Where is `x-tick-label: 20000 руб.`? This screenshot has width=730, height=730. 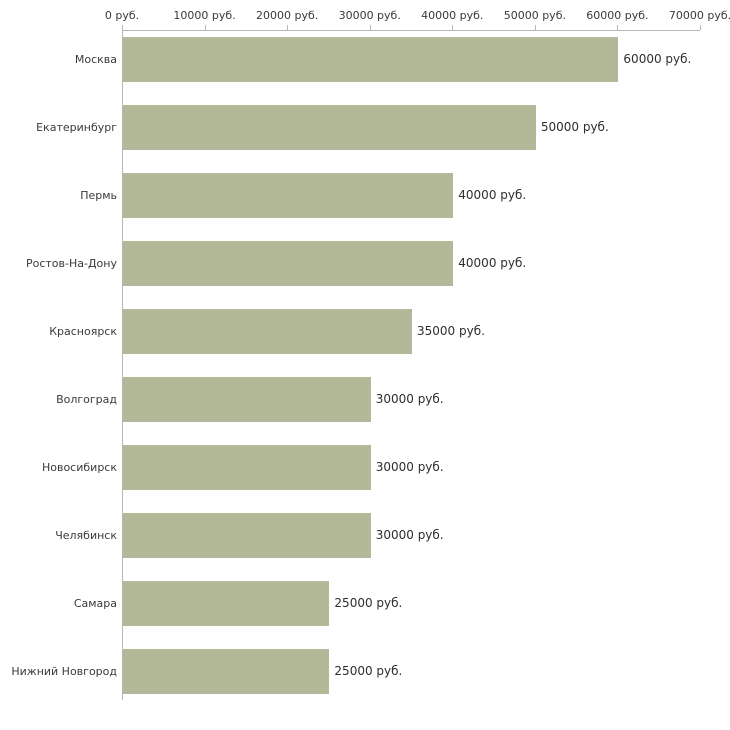 x-tick-label: 20000 руб. is located at coordinates (287, 15).